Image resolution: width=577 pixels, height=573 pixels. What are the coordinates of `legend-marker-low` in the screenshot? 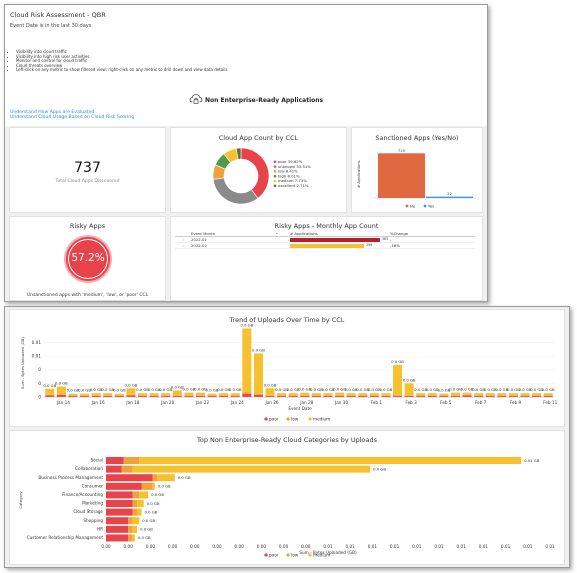 It's located at (288, 419).